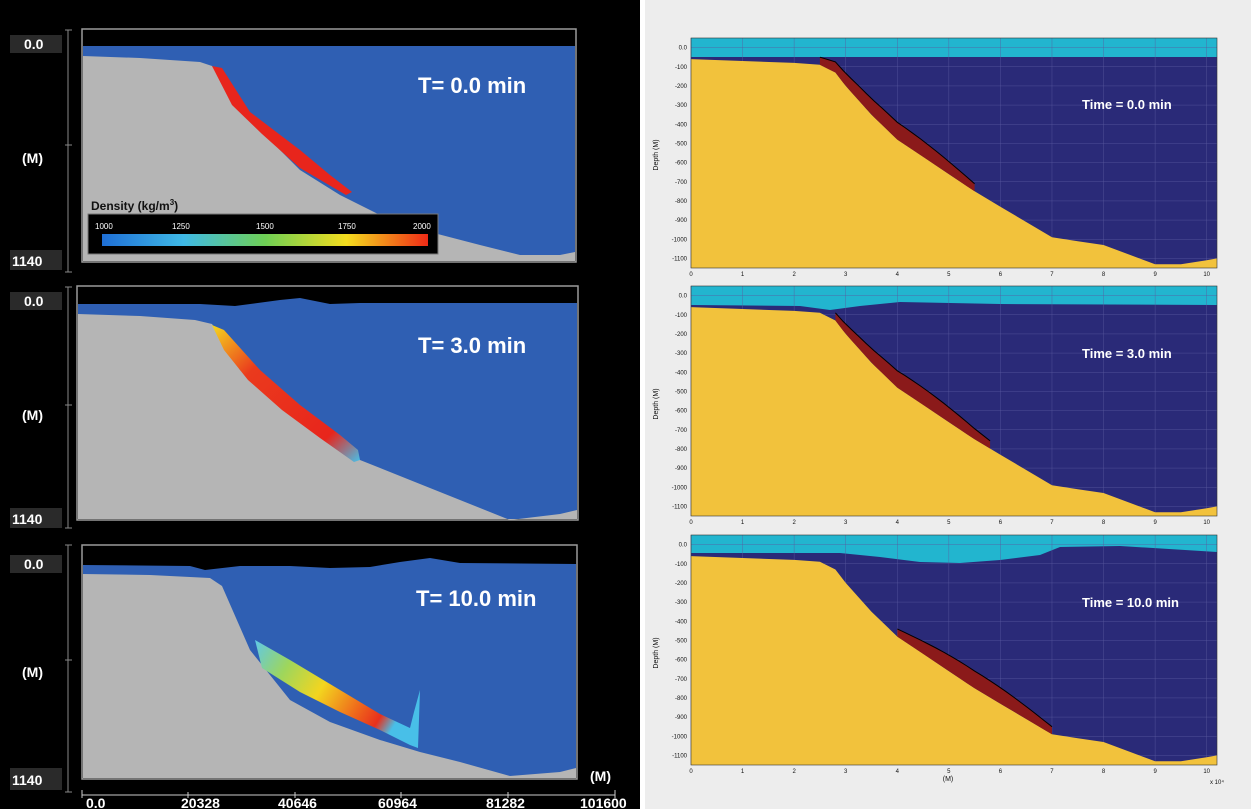  I want to click on colorbar-gradient, so click(265, 240).